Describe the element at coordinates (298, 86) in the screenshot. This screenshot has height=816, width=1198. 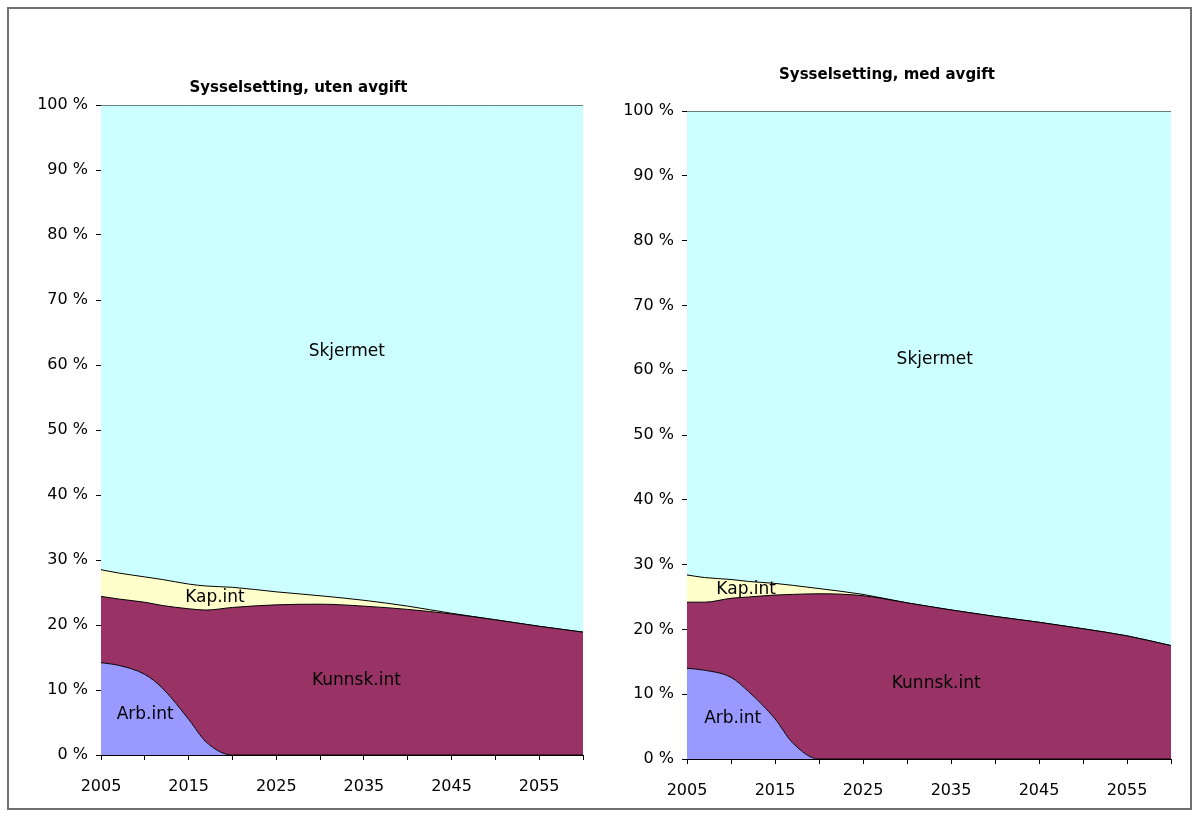
I see `chart-title: Sysselsetting, uten avgift` at that location.